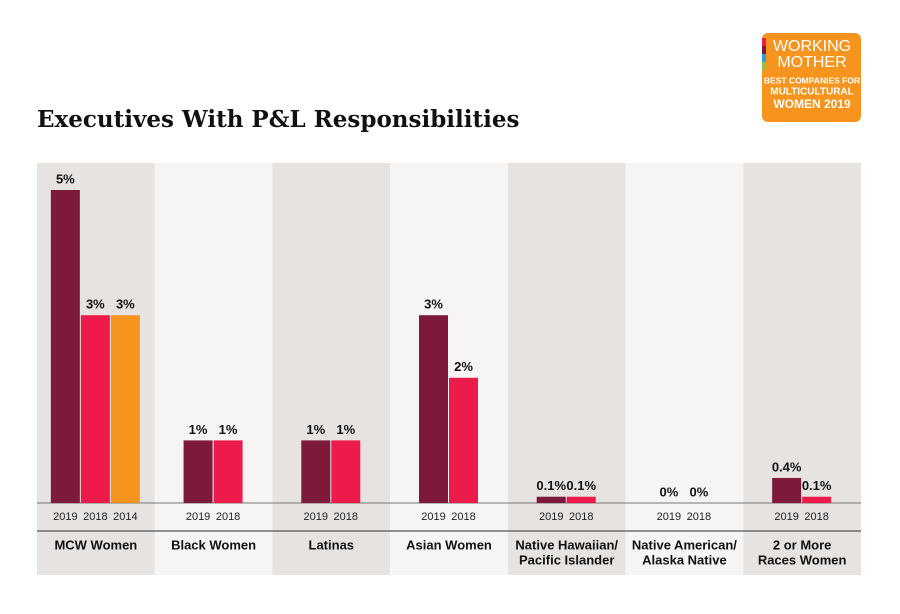 The image size is (900, 614). What do you see at coordinates (812, 46) in the screenshot?
I see `logo-text: WORKING` at bounding box center [812, 46].